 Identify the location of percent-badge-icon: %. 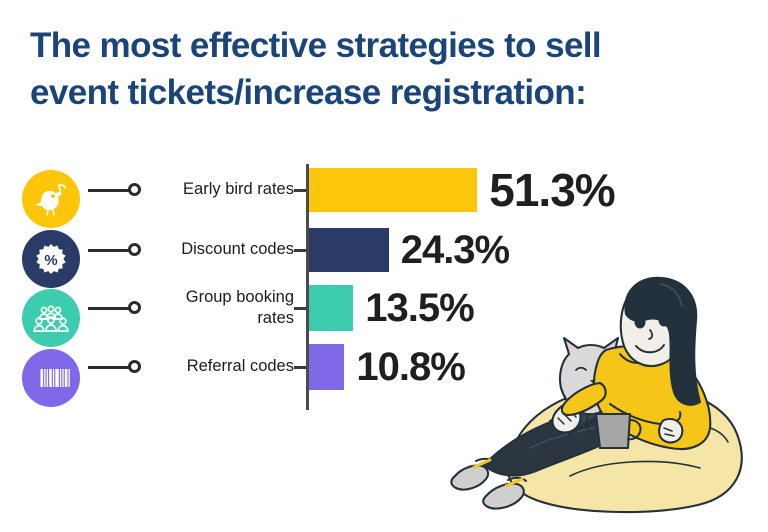
(51, 259).